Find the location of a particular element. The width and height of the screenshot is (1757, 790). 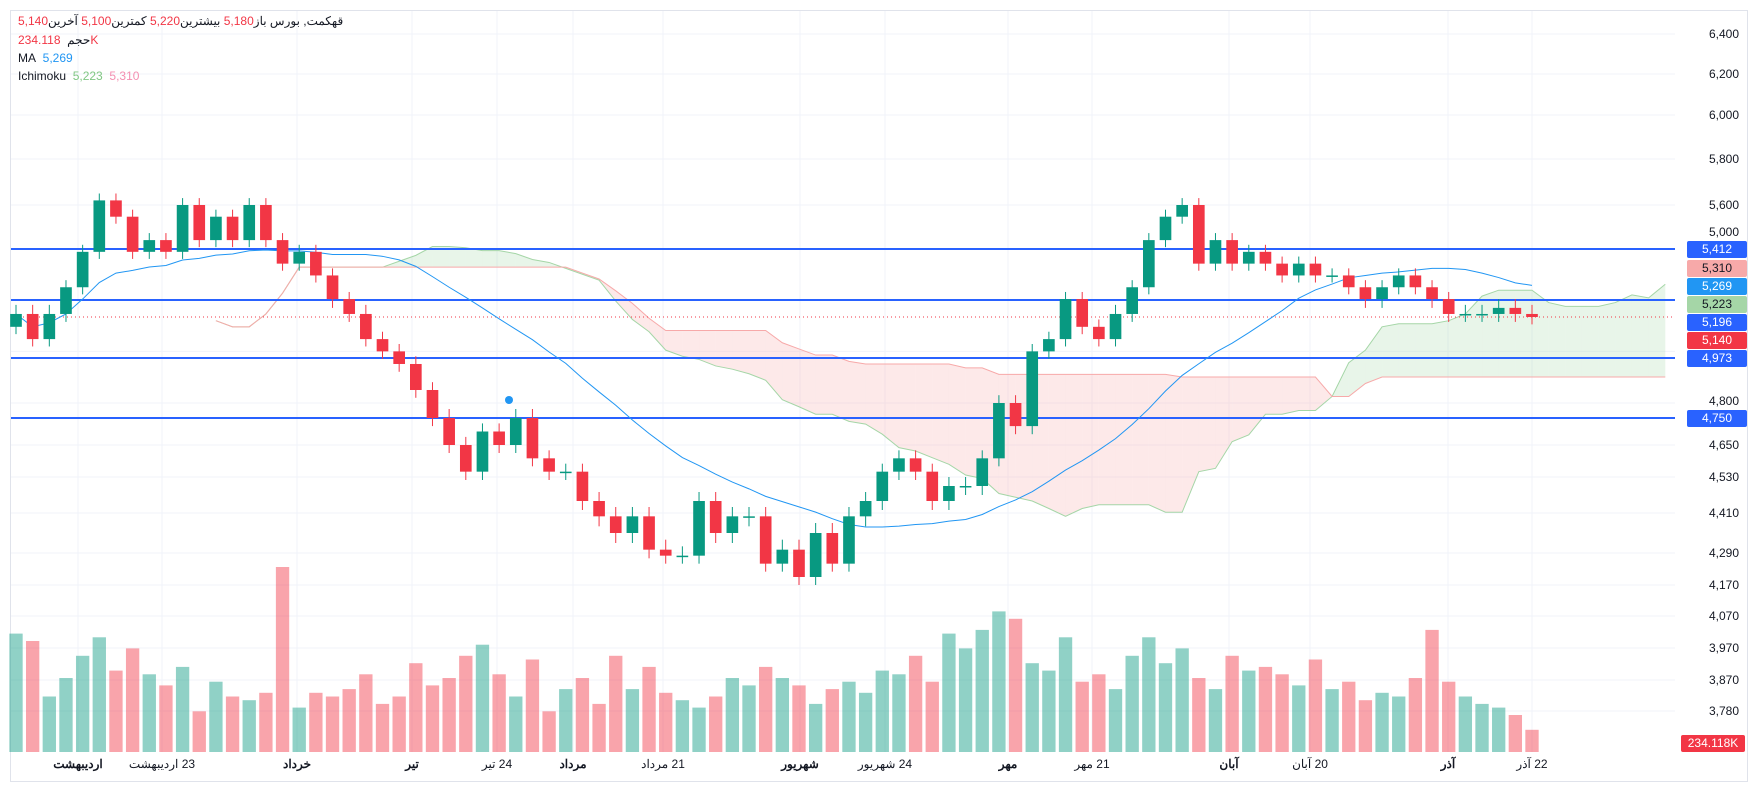

volume-legend: حجم 234.118K is located at coordinates (58, 40).